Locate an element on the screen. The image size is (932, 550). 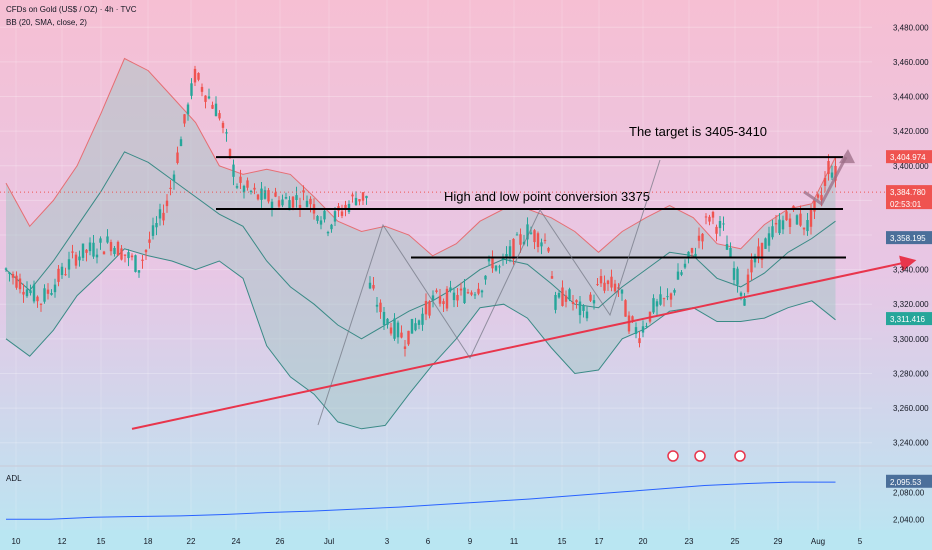
time-tick: 15 is located at coordinates (101, 541).